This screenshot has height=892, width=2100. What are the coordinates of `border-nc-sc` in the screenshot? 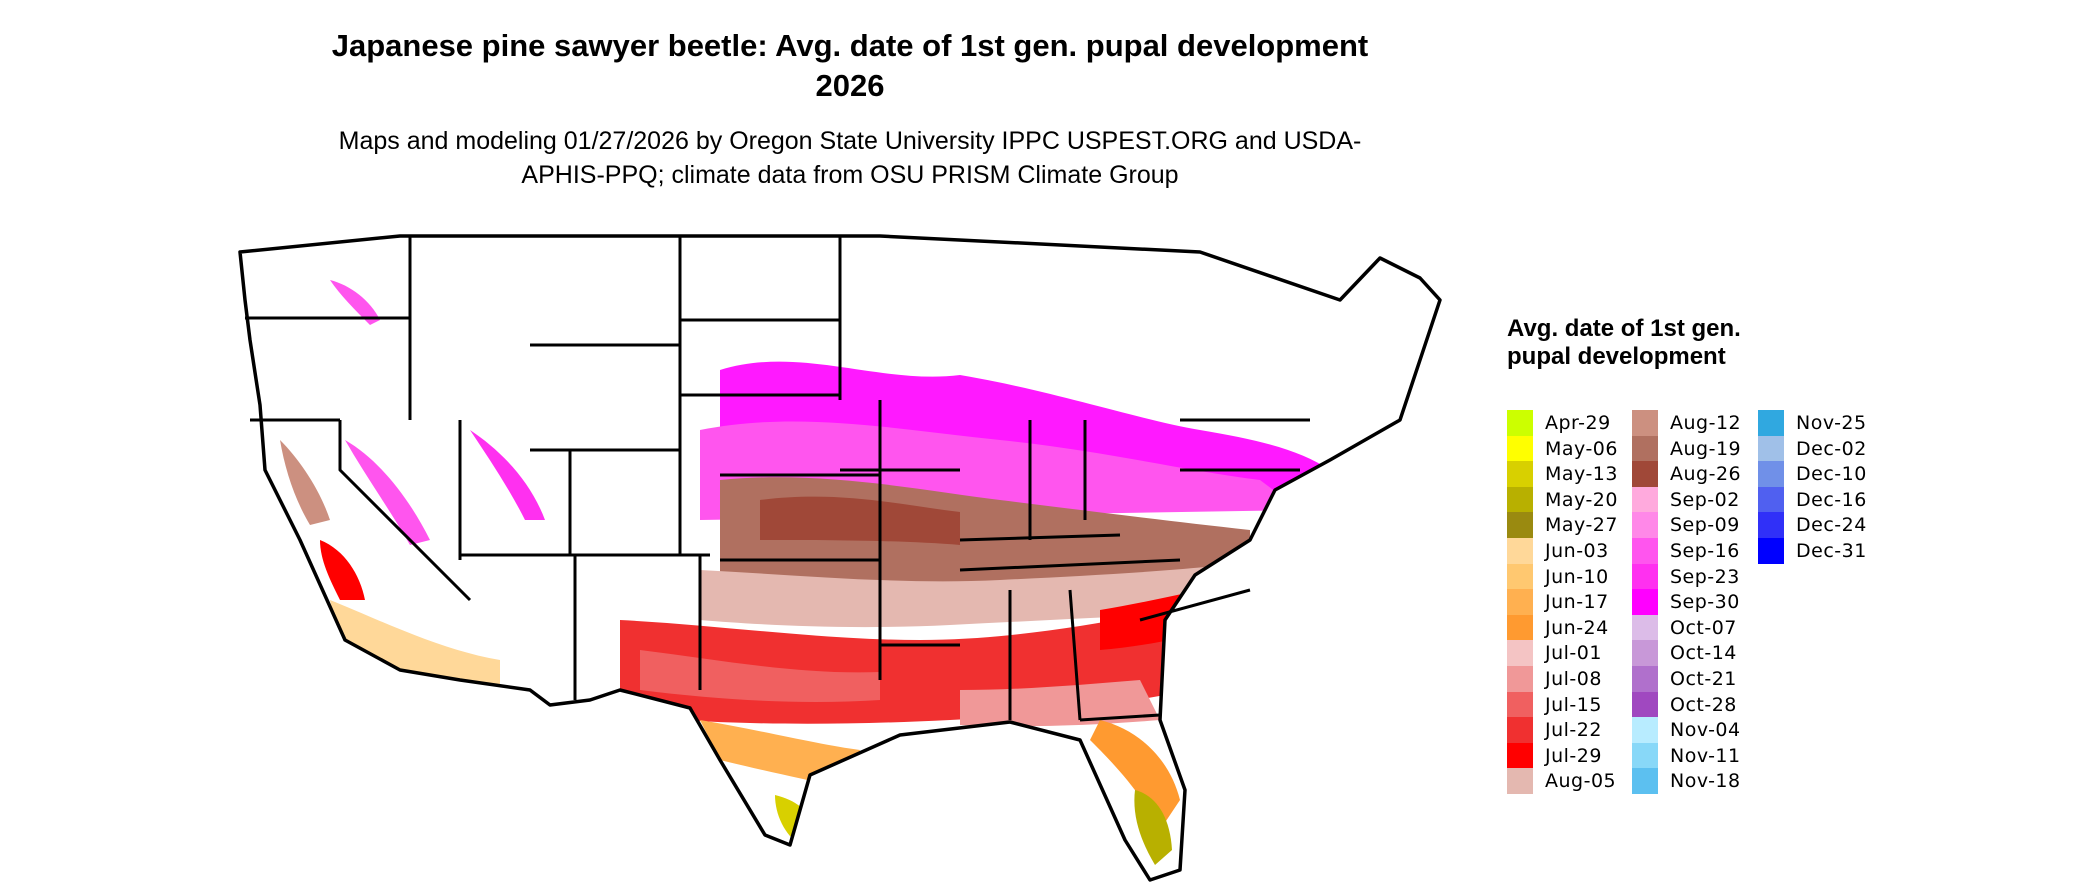 It's located at (1195, 605).